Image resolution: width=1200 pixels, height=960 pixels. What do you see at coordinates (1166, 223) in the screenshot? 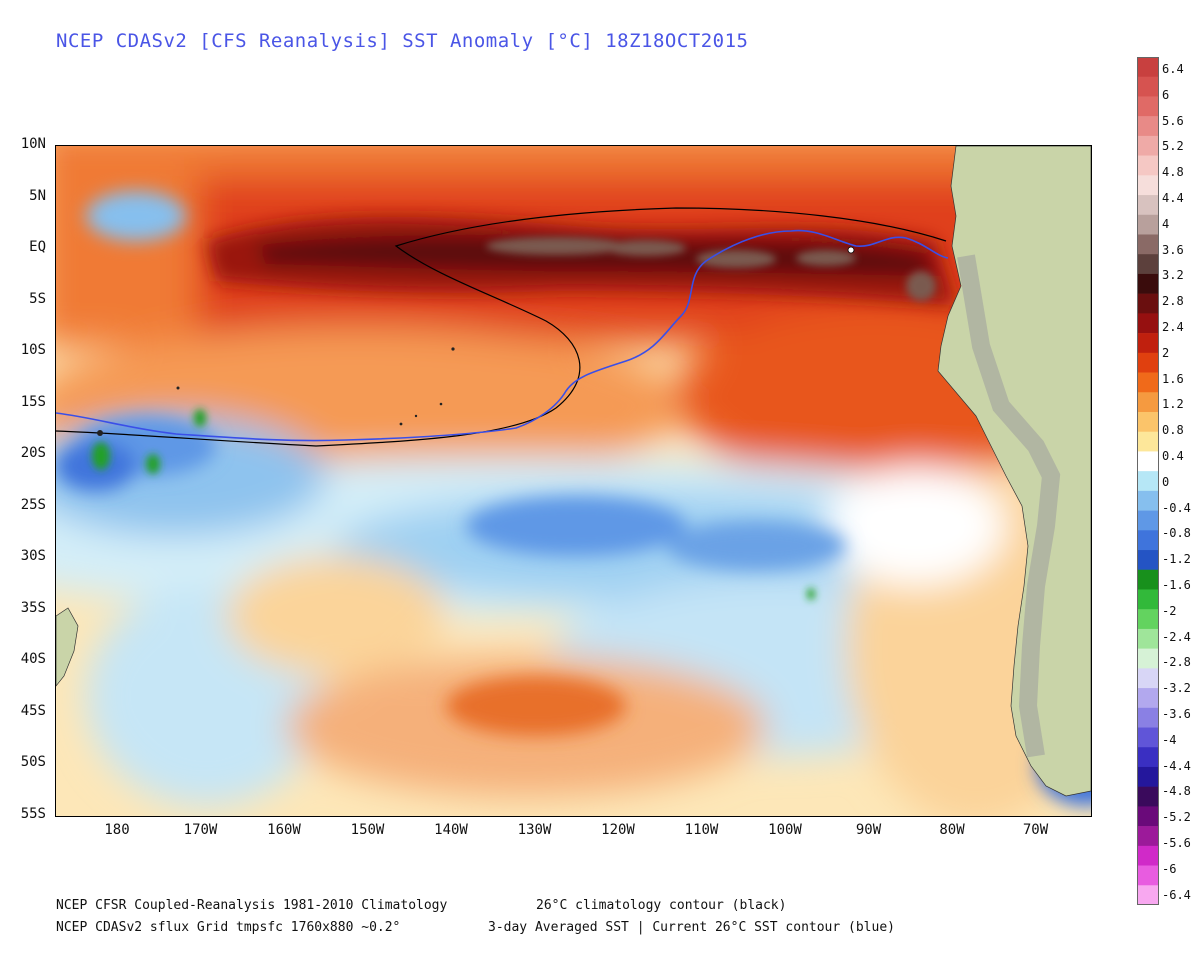
I see `colorbar-label: 4` at bounding box center [1166, 223].